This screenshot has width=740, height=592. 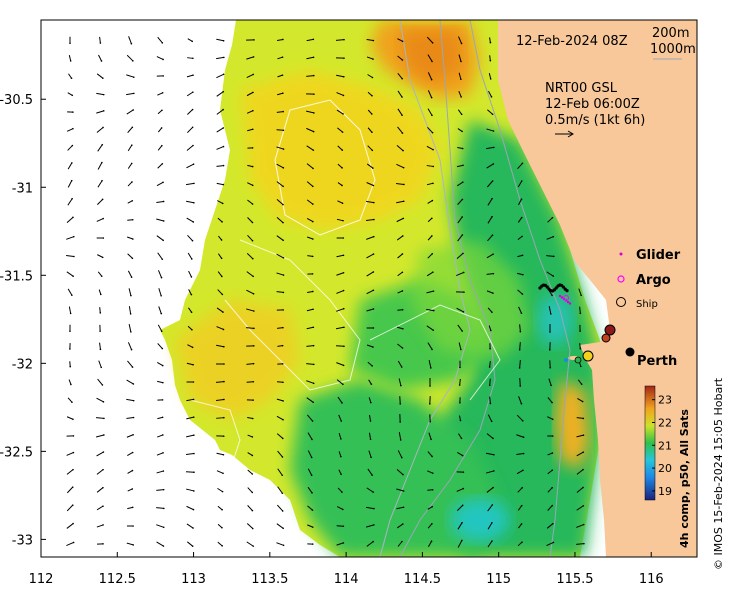 I want to click on sst-yellow-west, so click(x=237, y=360).